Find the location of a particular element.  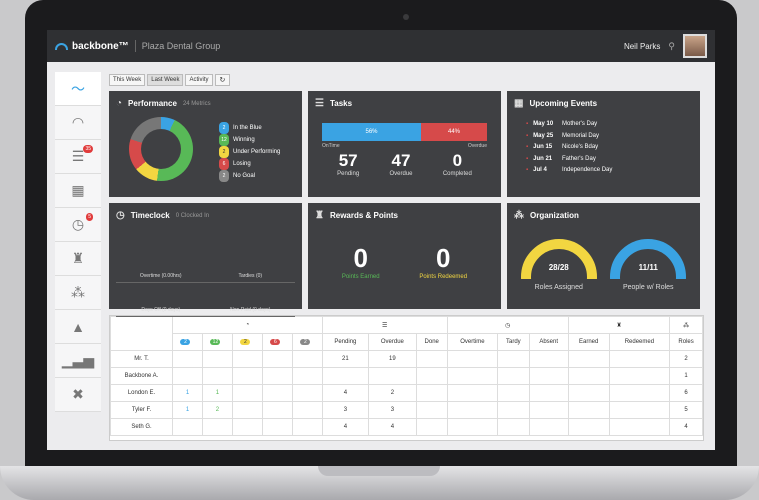

tab-last-week: Last Week is located at coordinates (165, 80).